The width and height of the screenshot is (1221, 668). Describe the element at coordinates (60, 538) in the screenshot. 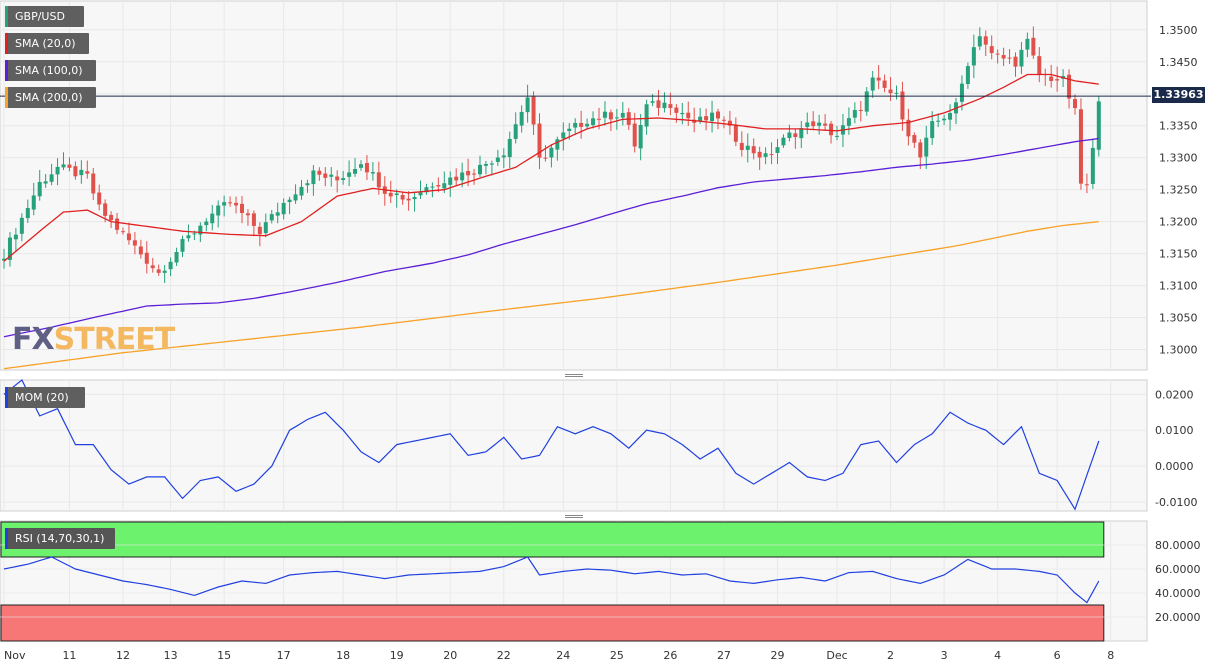

I see `legend-rsi: RSI (14,70,30,1)` at that location.